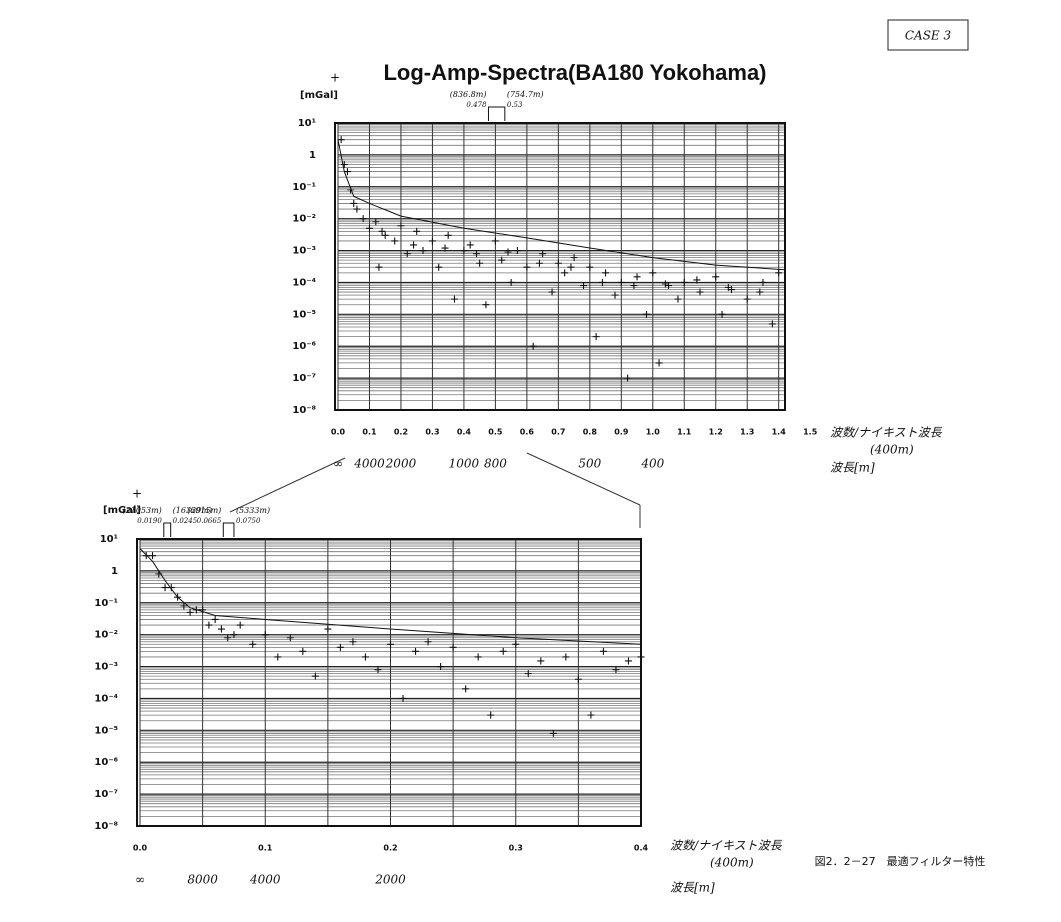  Describe the element at coordinates (304, 282) in the screenshot. I see `y-tick-label: 10⁻⁴` at that location.